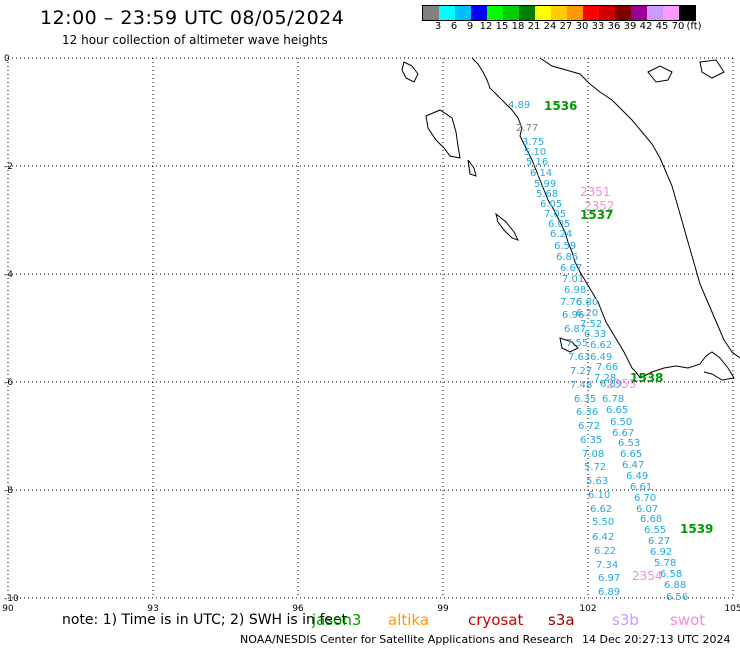 The image size is (740, 650). I want to click on wave-height-label: 5.72, so click(595, 467).